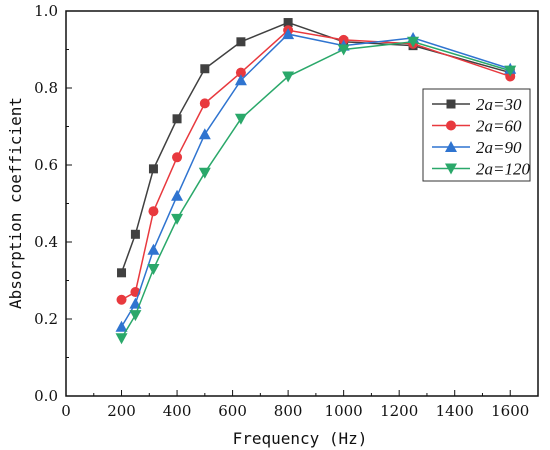 This screenshot has height=450, width=550. Describe the element at coordinates (46, 396) in the screenshot. I see `y-tick-label: 0.0` at that location.